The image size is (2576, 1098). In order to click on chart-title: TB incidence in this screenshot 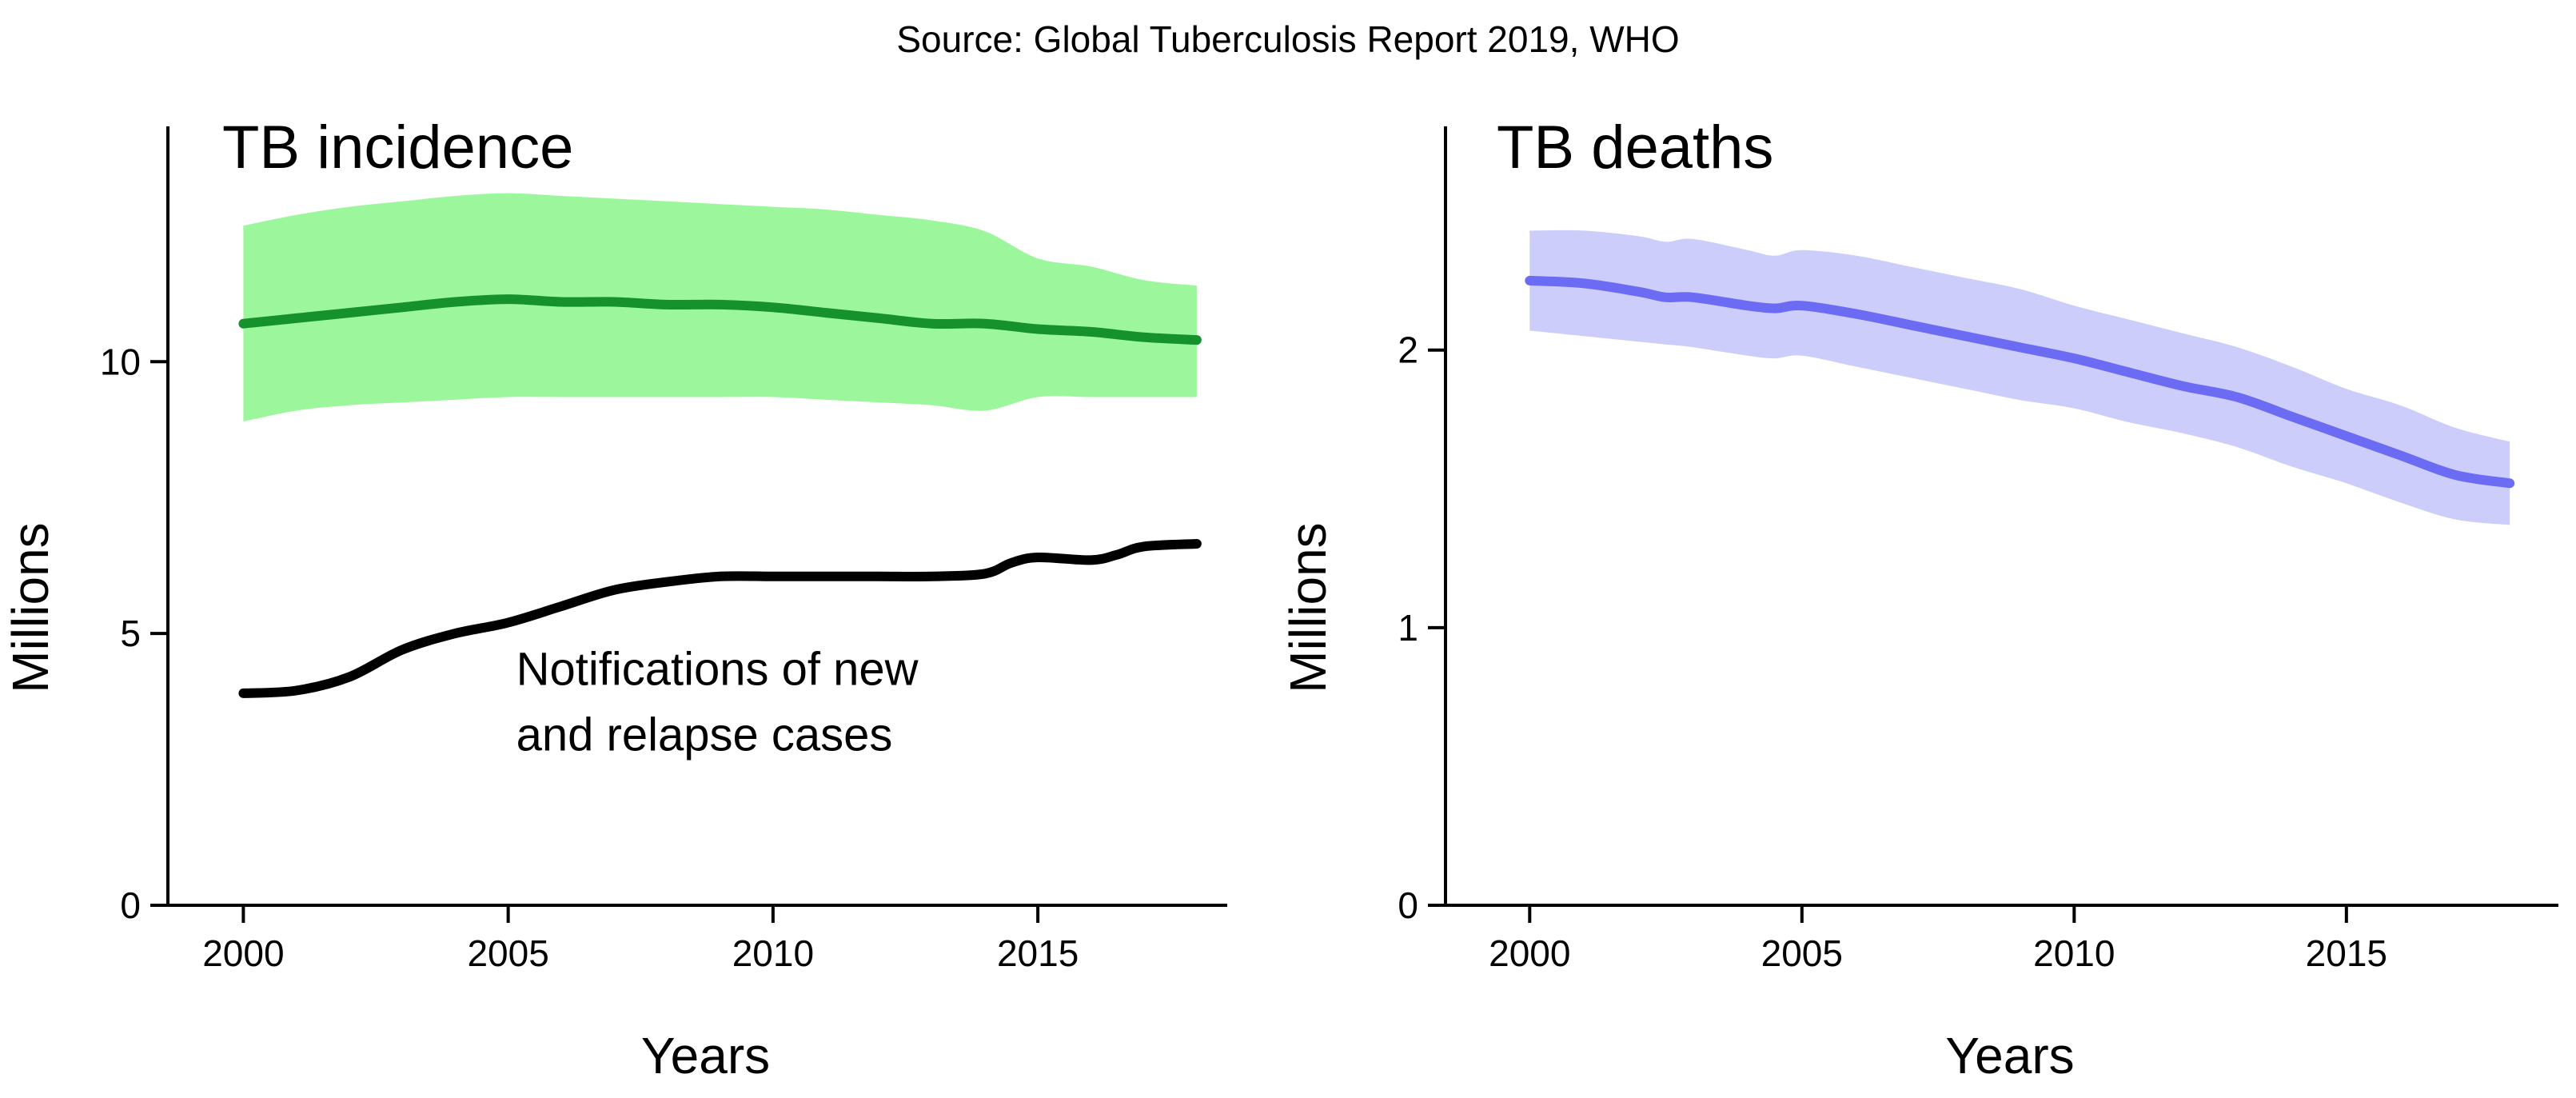, I will do `click(397, 148)`.